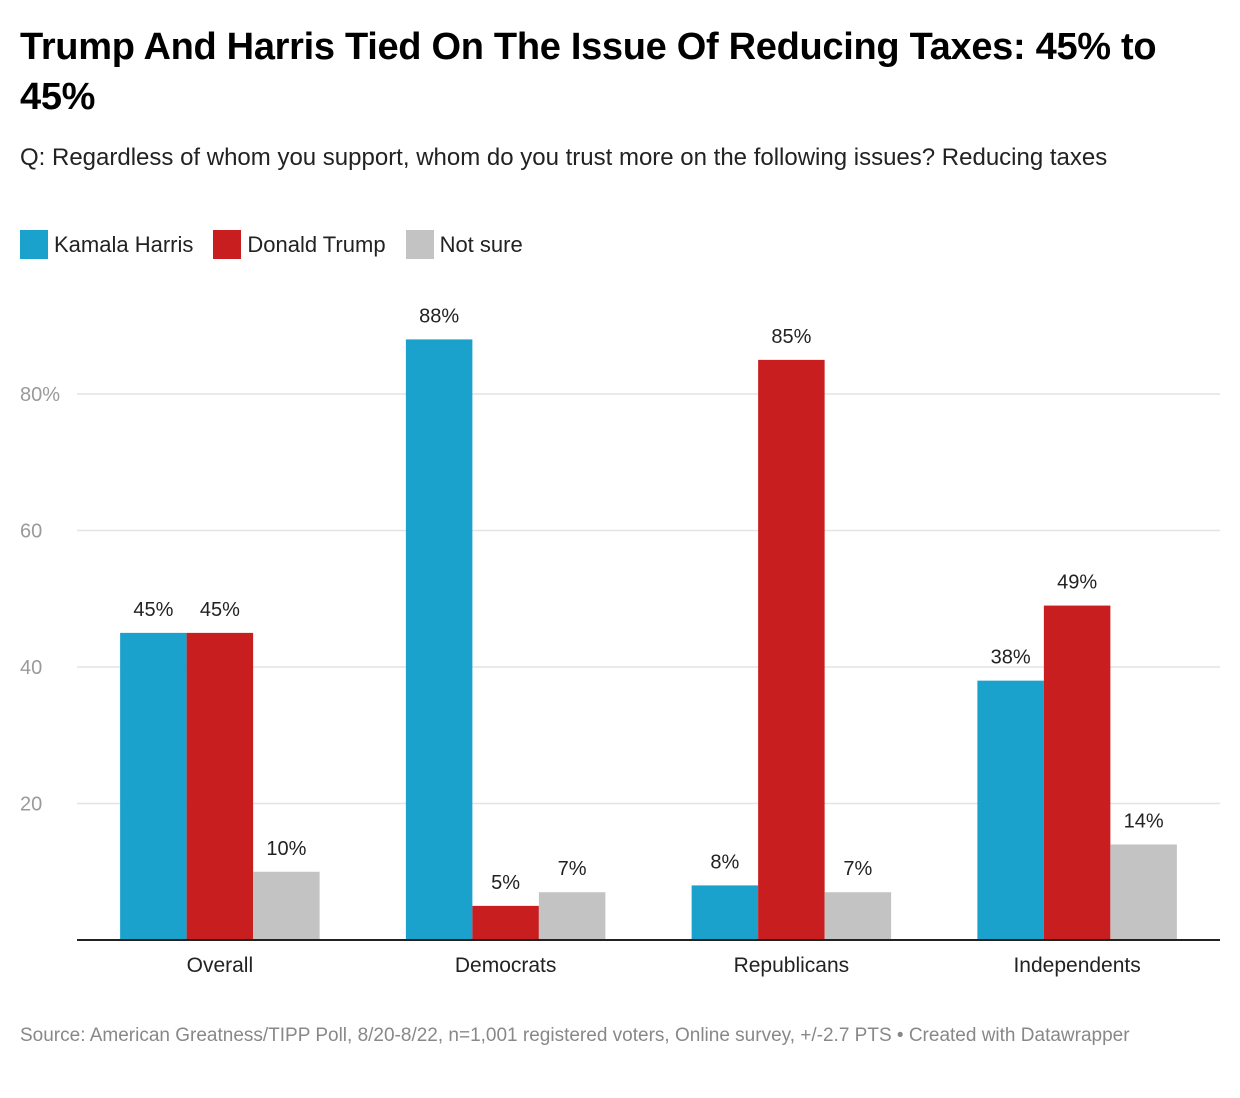 This screenshot has height=1098, width=1240. I want to click on value-label: 88%, so click(439, 316).